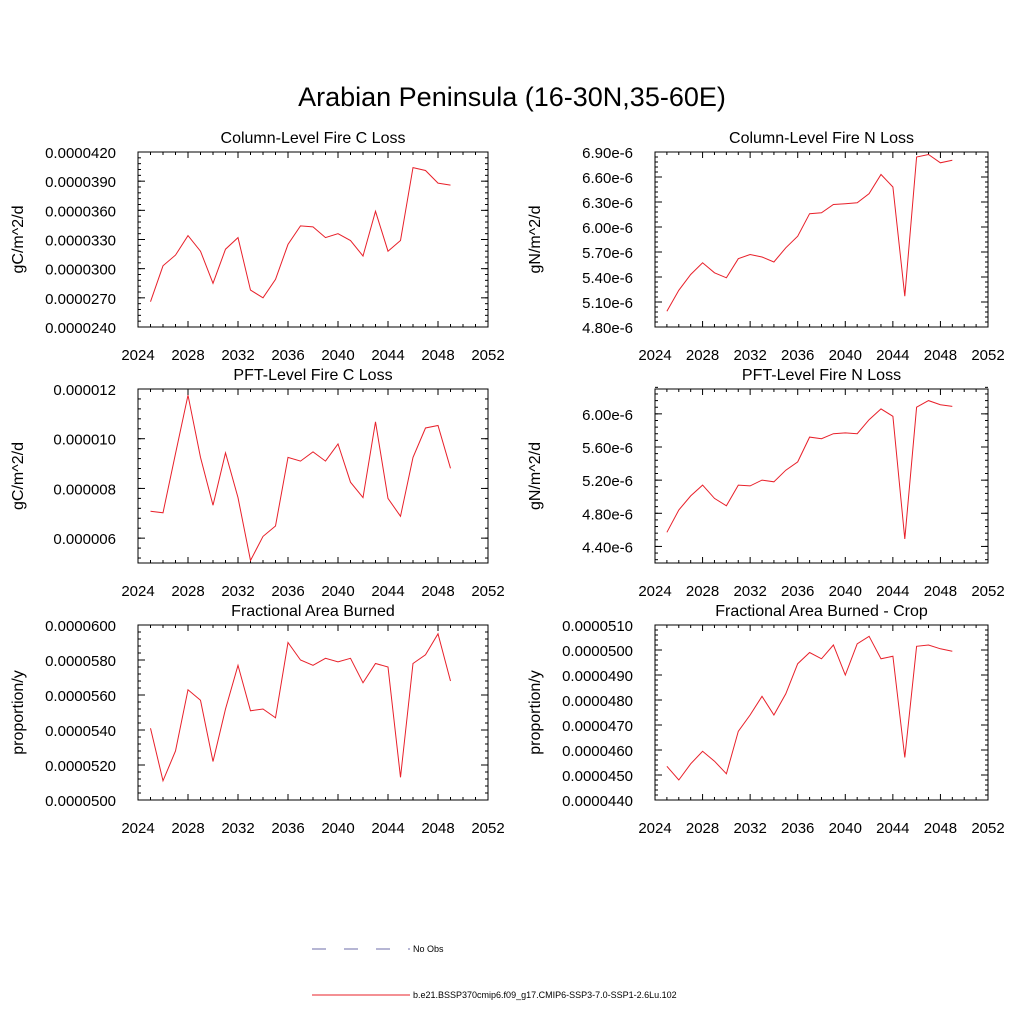 This screenshot has height=1024, width=1024. What do you see at coordinates (892, 591) in the screenshot?
I see `pft-level-fire-n-loss-xtick-label: 2044` at bounding box center [892, 591].